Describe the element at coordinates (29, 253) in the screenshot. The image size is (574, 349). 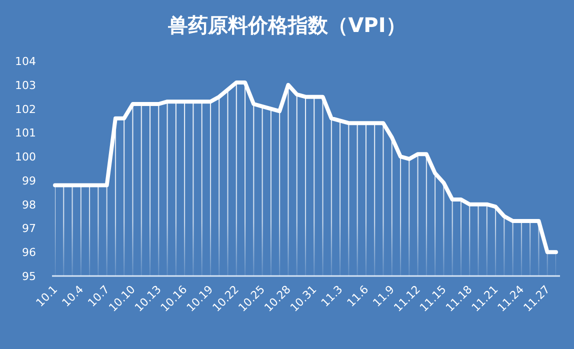
I see `y-tick-label: 96` at that location.